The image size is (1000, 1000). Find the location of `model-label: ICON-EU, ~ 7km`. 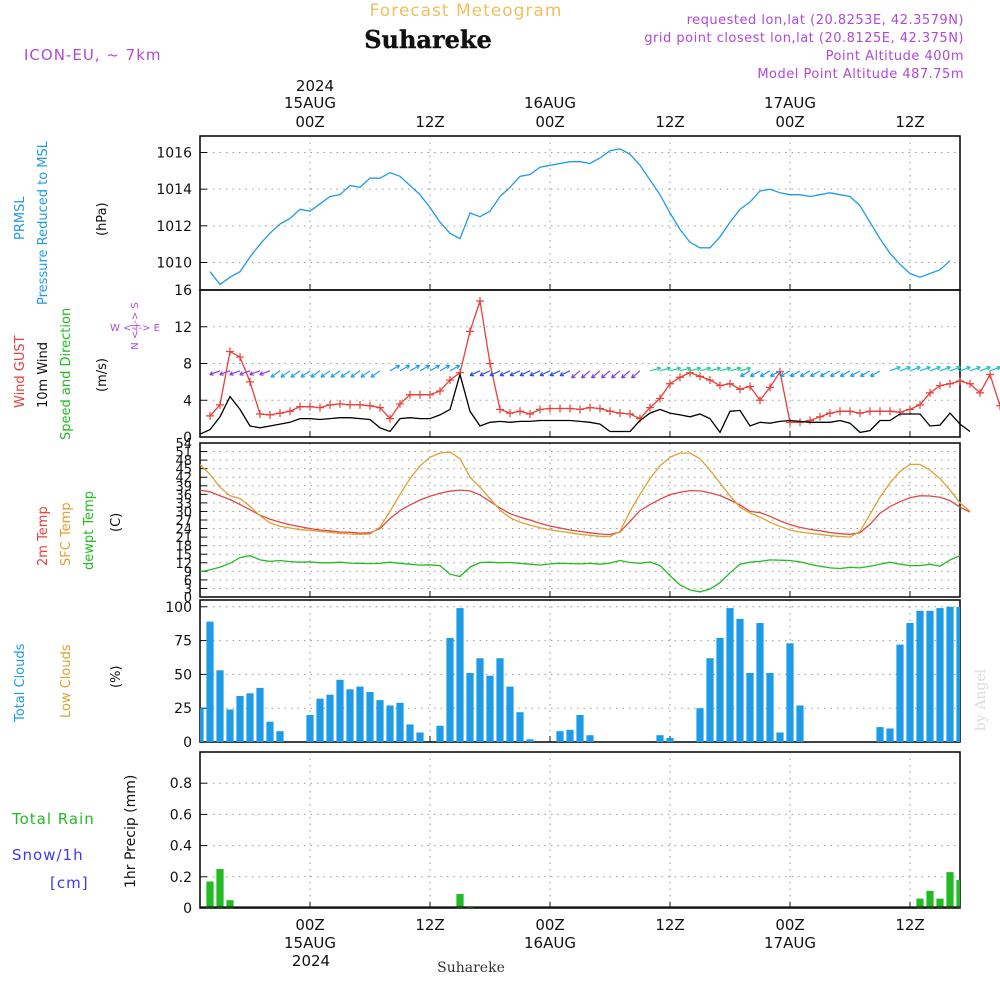

model-label: ICON-EU, ~ 7km is located at coordinates (93, 55).